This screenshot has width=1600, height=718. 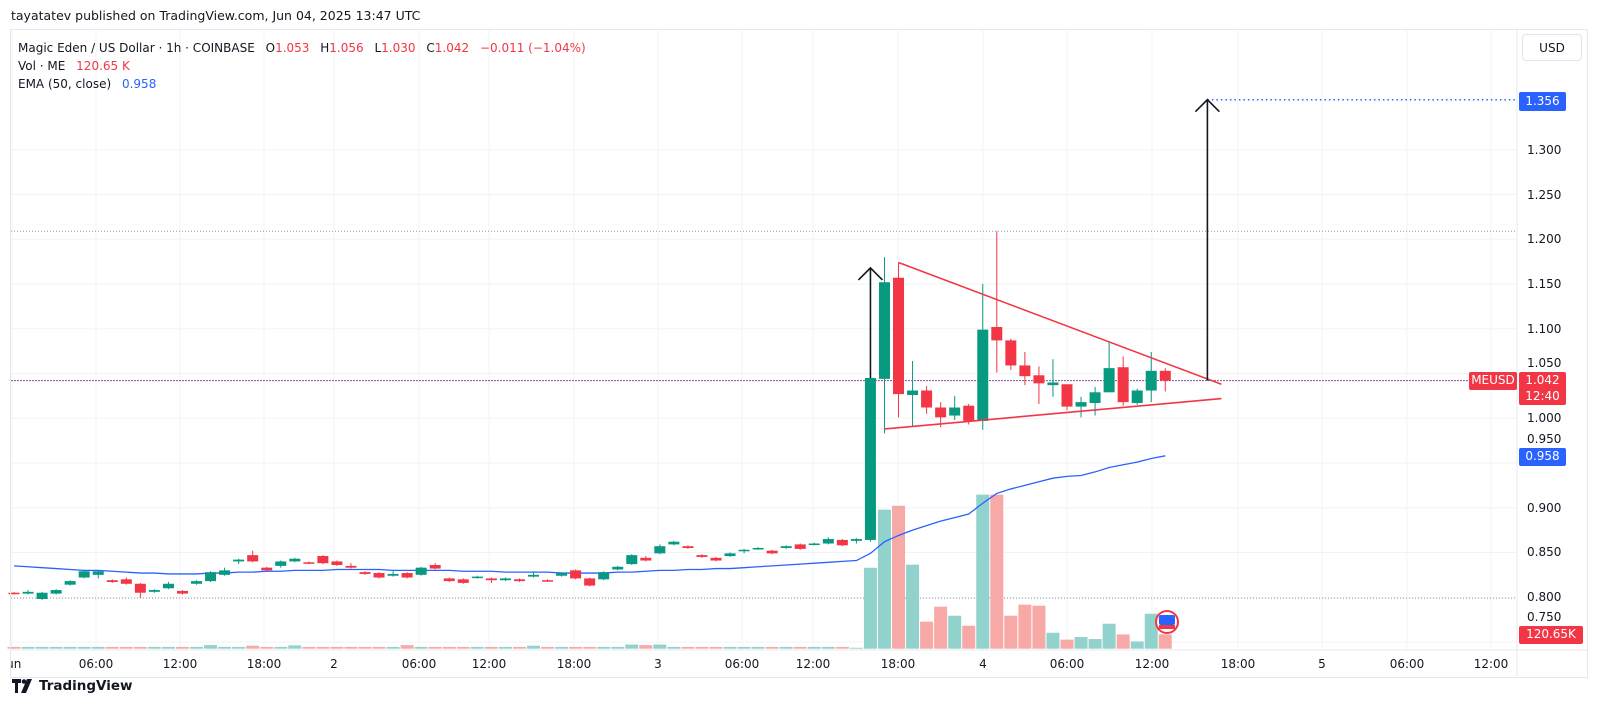 What do you see at coordinates (1542, 101) in the screenshot?
I see `target-price-badge: 1.356` at bounding box center [1542, 101].